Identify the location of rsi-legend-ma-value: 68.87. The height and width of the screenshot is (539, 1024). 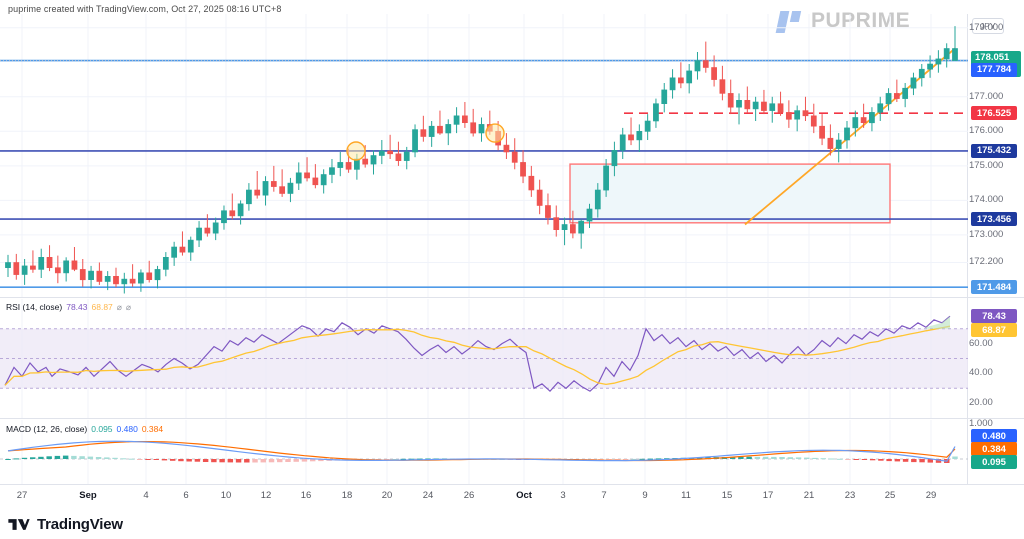
(102, 307).